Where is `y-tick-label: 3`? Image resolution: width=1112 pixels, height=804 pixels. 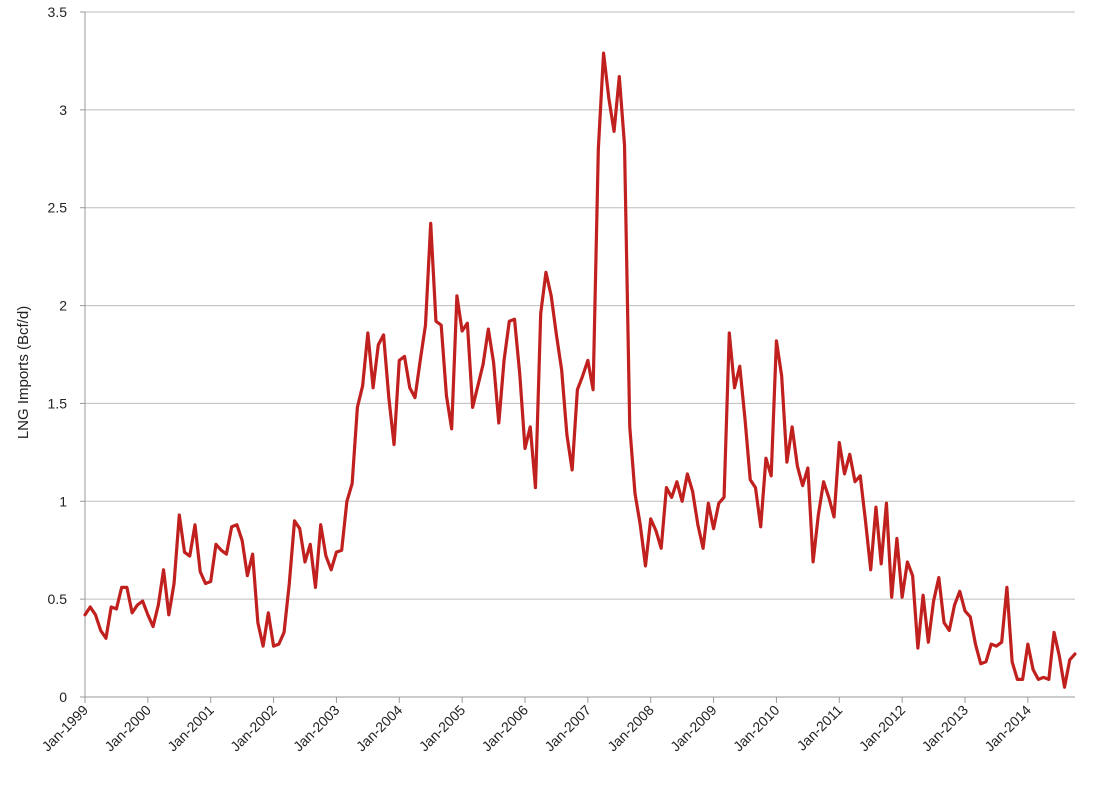 y-tick-label: 3 is located at coordinates (63, 110).